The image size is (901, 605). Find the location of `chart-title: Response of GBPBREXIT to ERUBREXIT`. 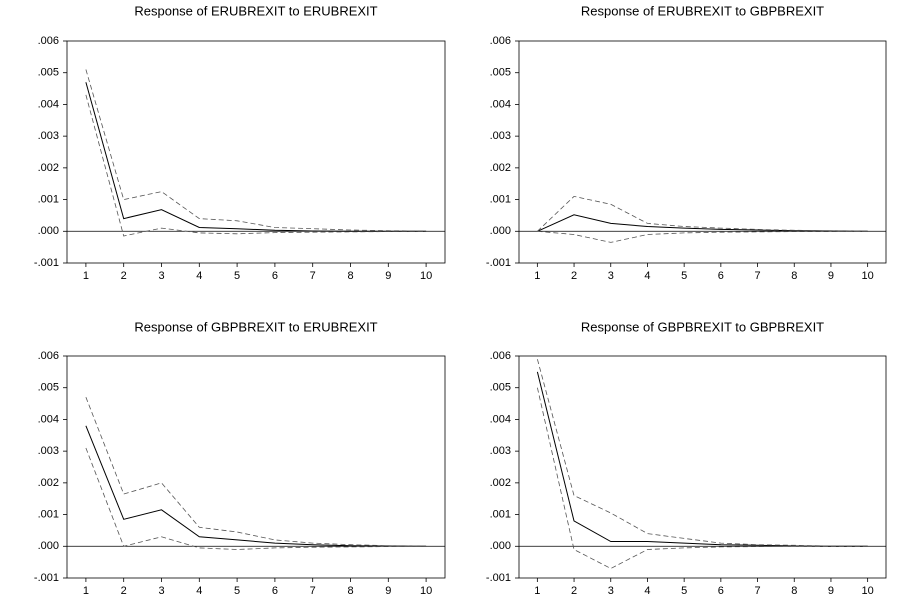

chart-title: Response of GBPBREXIT to ERUBREXIT is located at coordinates (255, 326).